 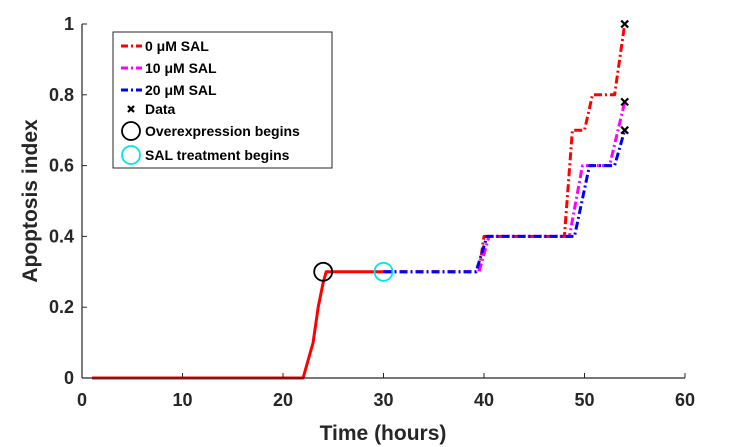 I want to click on legend-item-20-uM: 20 μM SAL, so click(x=169, y=90).